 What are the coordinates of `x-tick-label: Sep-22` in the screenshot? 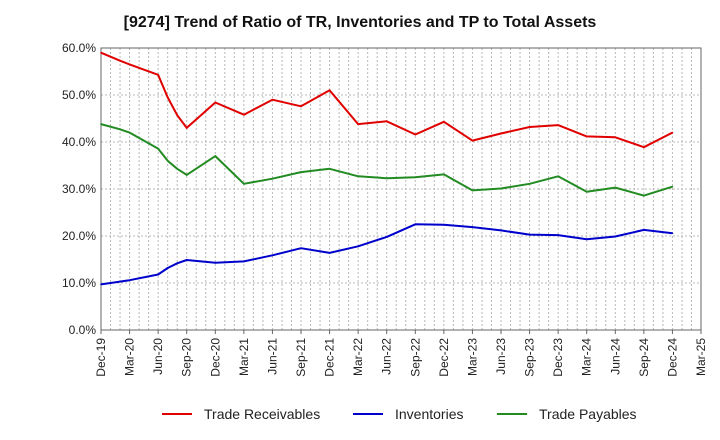 It's located at (415, 357).